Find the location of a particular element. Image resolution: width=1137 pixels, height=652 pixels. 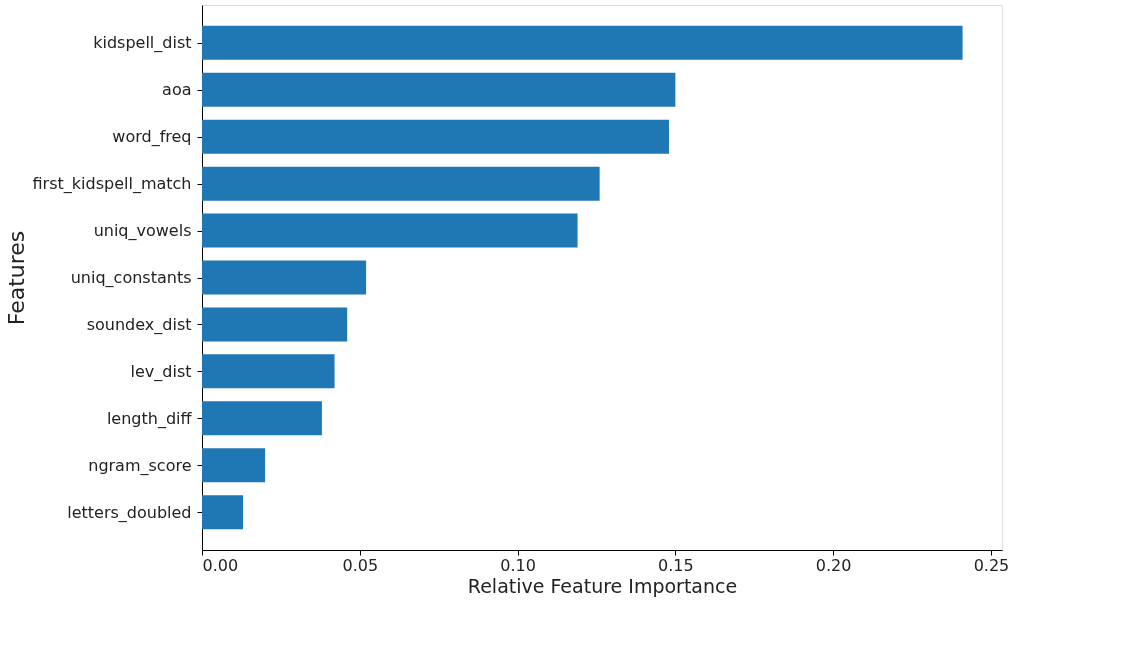

x-tick-label: 0.10 is located at coordinates (518, 565).